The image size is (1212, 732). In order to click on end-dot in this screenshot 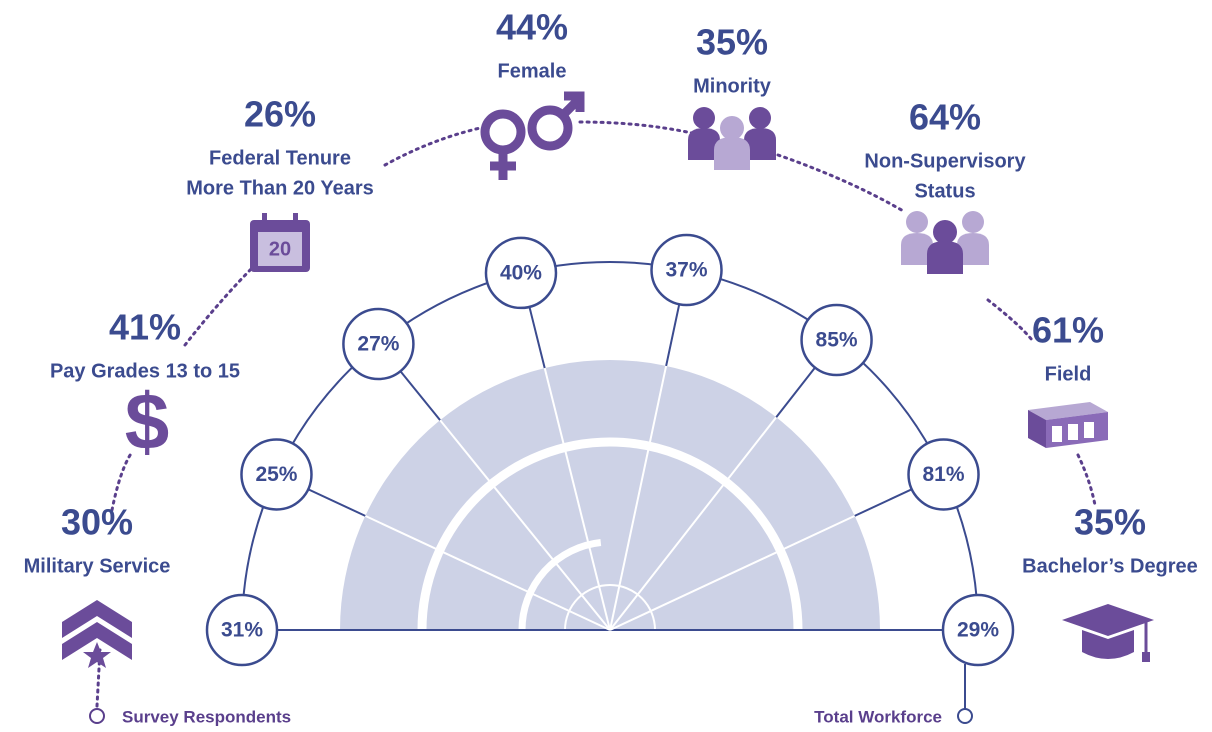, I will do `click(965, 716)`.